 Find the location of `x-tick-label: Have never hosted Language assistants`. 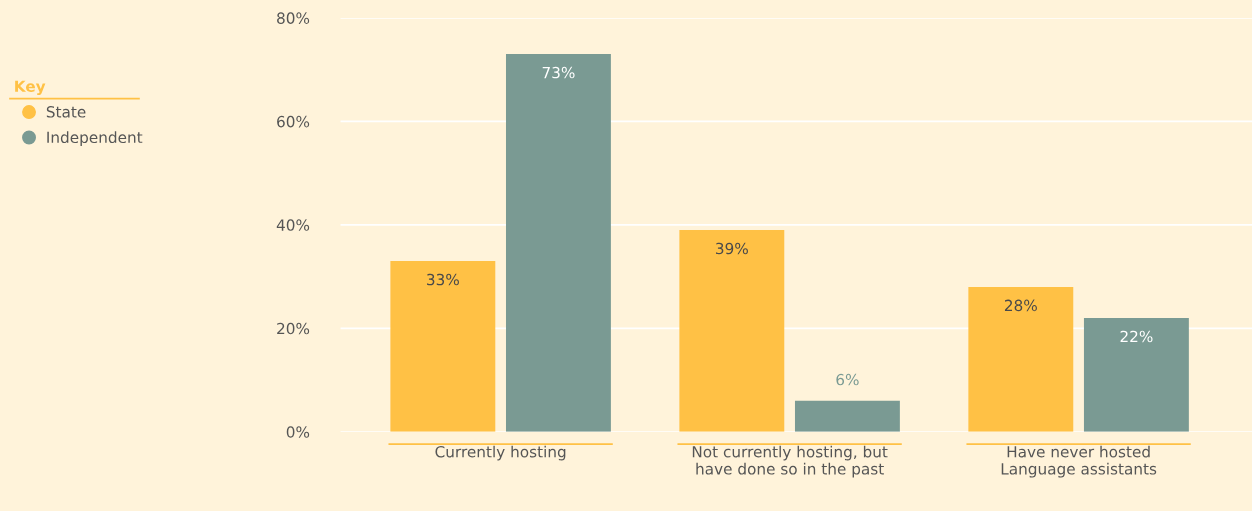

x-tick-label: Have never hosted Language assistants is located at coordinates (1079, 461).